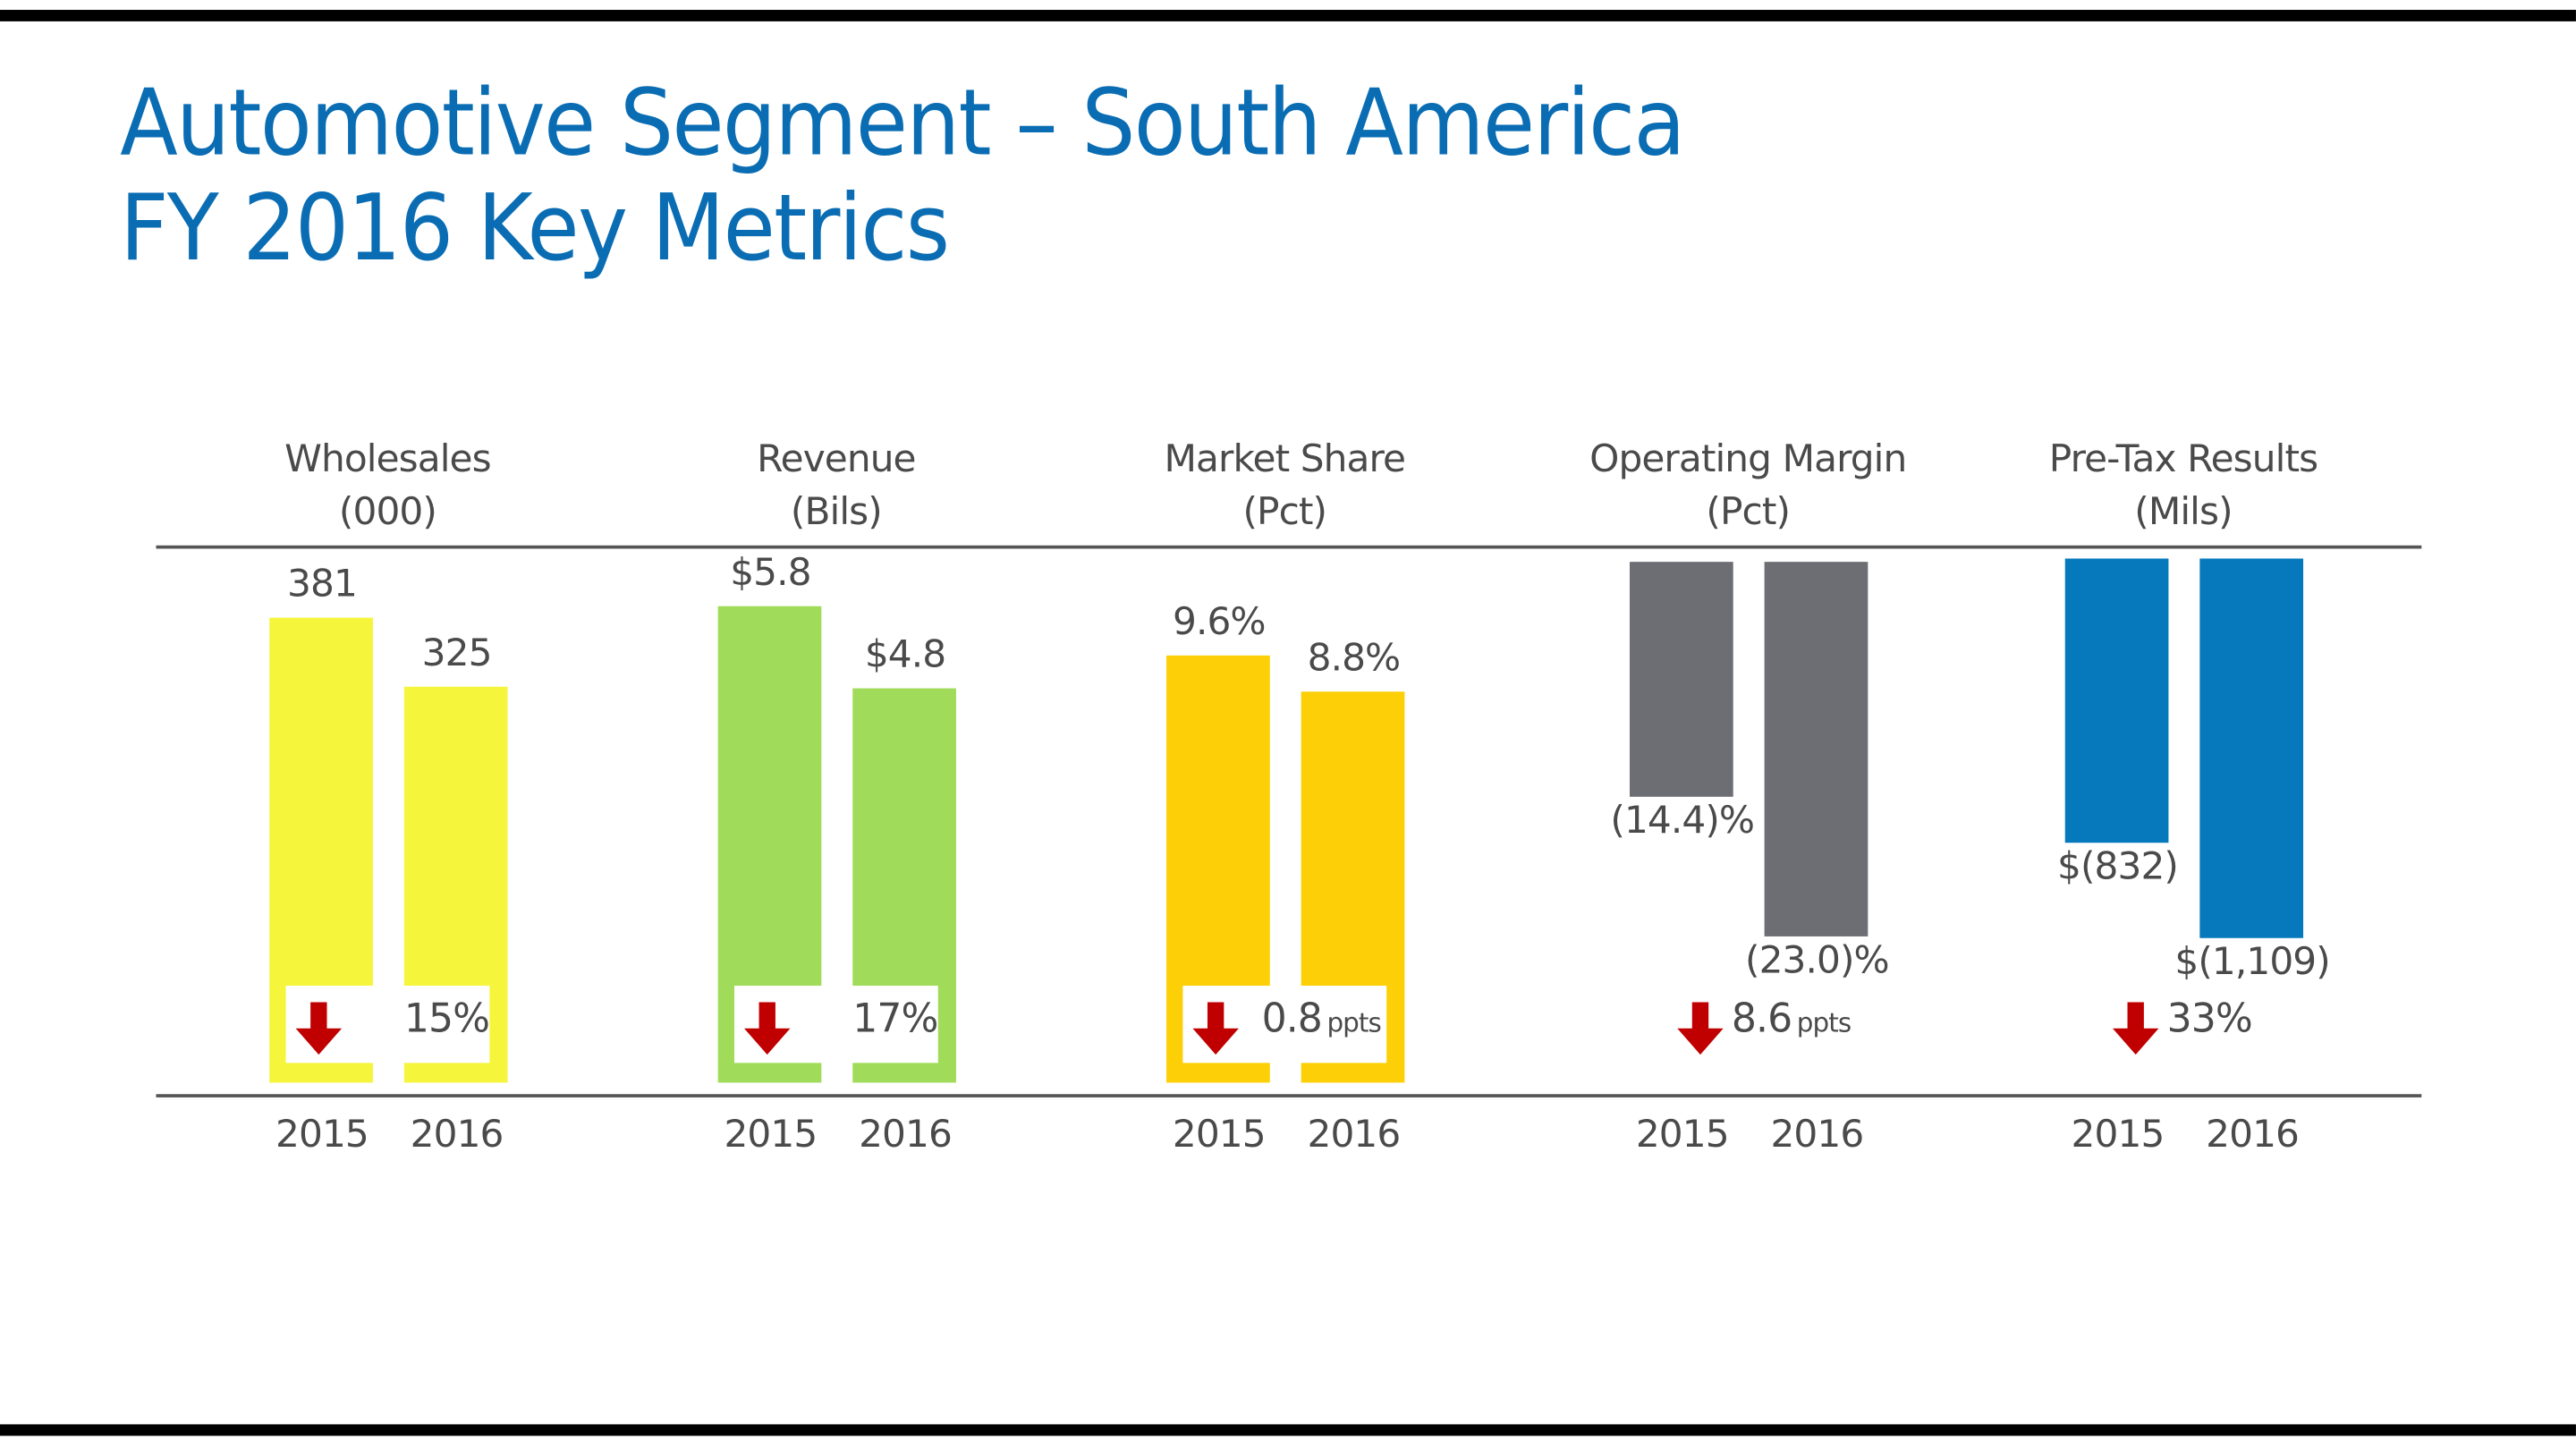  Describe the element at coordinates (1817, 962) in the screenshot. I see `data-label: (23.0)%` at that location.